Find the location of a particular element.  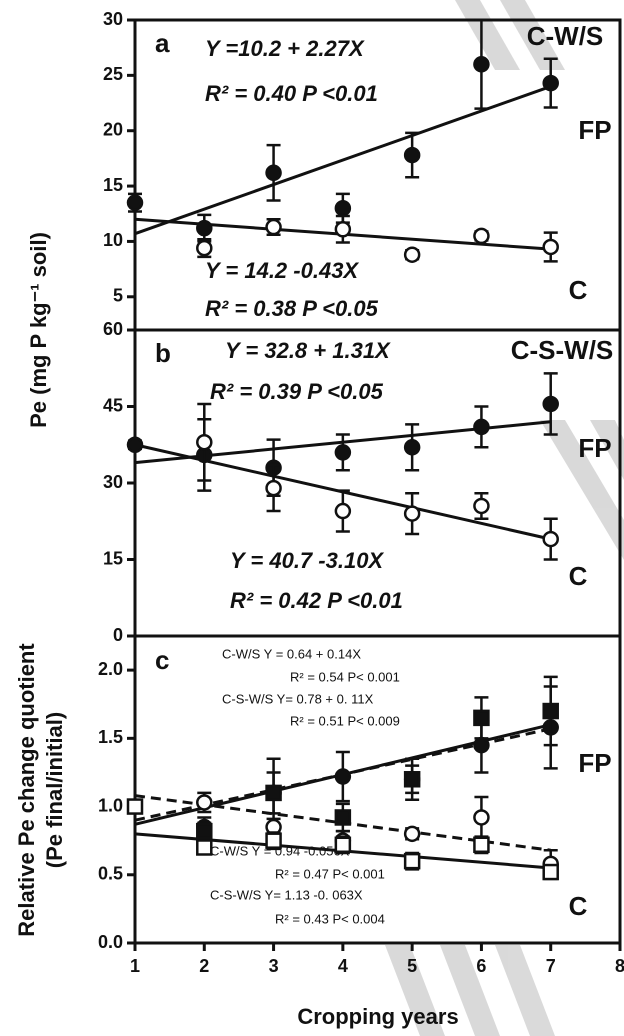

x-tick-label: 7 is located at coordinates (551, 966).